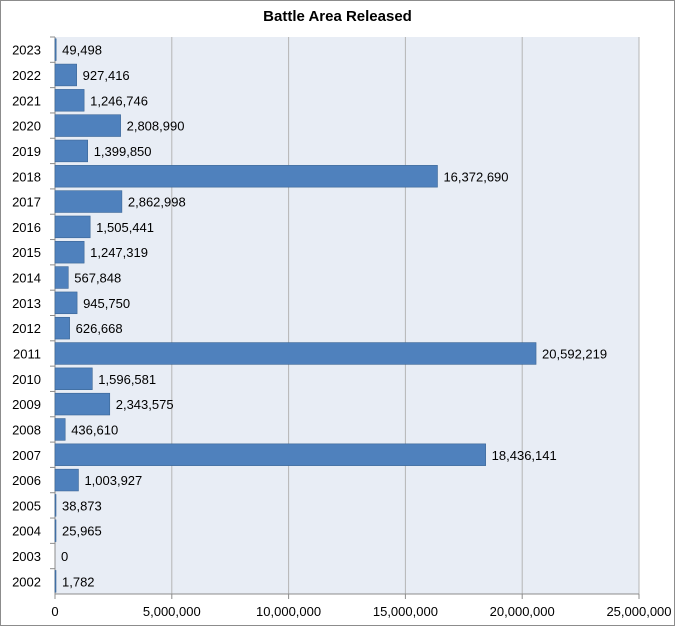 The width and height of the screenshot is (675, 626). What do you see at coordinates (73, 378) in the screenshot?
I see `bar-2010` at bounding box center [73, 378].